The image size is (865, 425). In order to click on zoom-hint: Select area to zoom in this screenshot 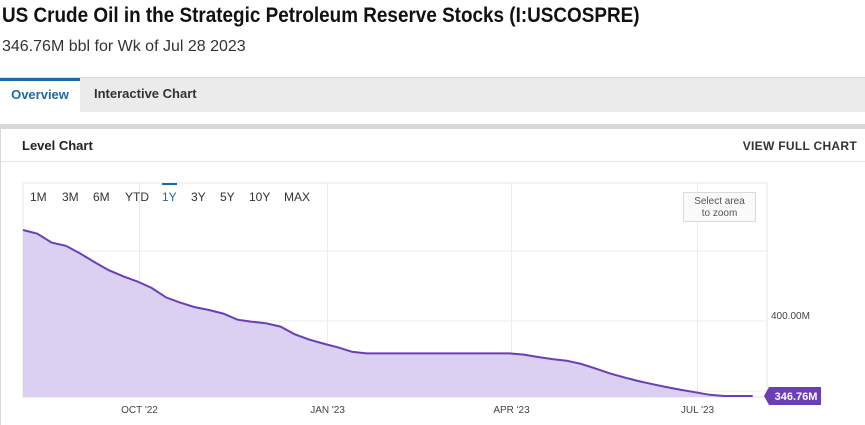, I will do `click(719, 207)`.